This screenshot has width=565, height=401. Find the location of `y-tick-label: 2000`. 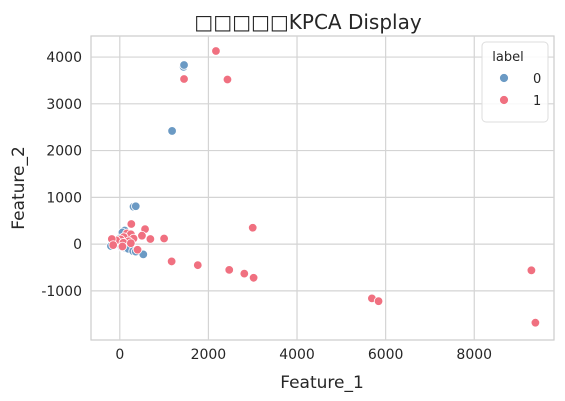

y-tick-label: 2000 is located at coordinates (64, 152).